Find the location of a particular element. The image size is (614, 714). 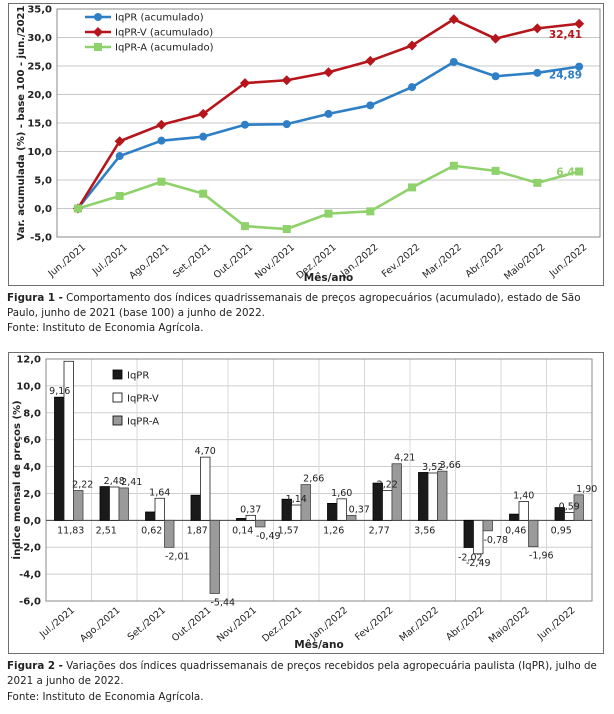

x-tick-label: Out./2021 is located at coordinates (192, 624).